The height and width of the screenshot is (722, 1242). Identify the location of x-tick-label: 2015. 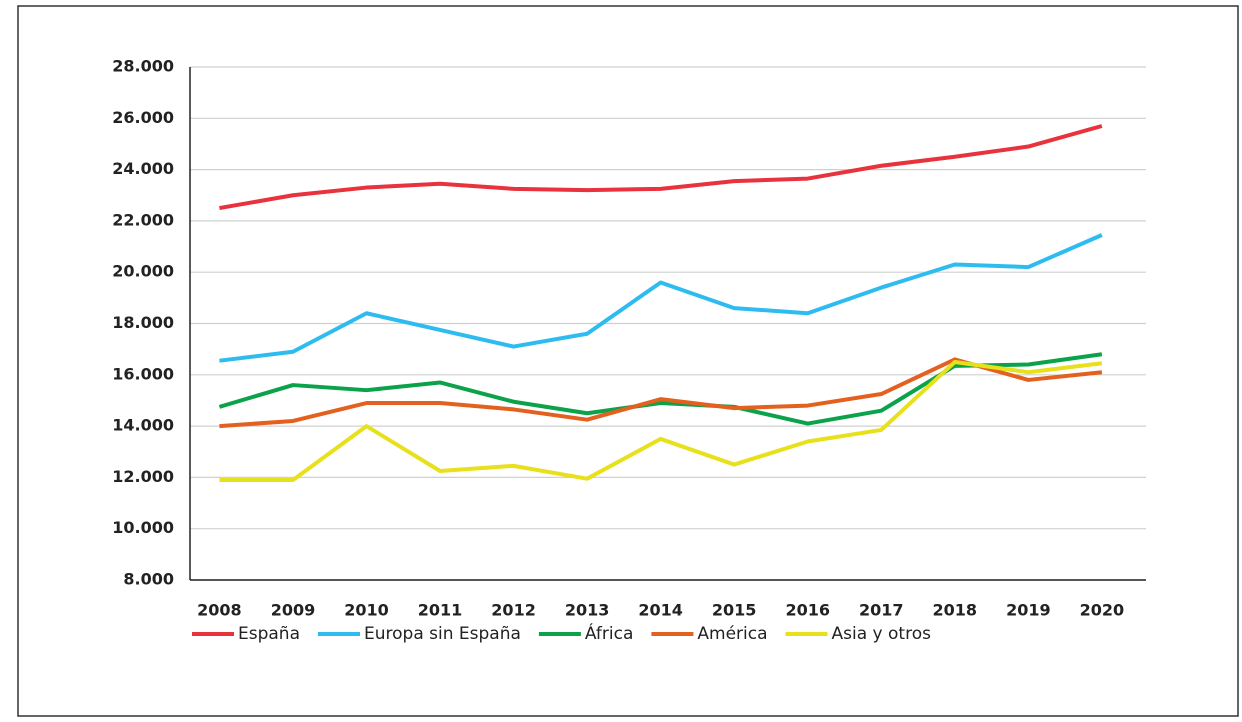
(734, 610).